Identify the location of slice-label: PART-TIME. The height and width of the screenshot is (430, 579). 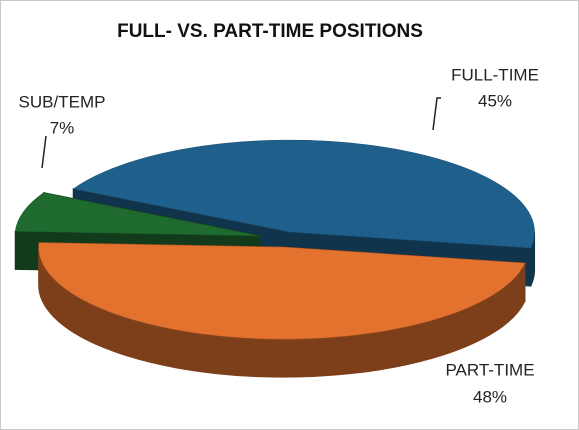
(489, 369).